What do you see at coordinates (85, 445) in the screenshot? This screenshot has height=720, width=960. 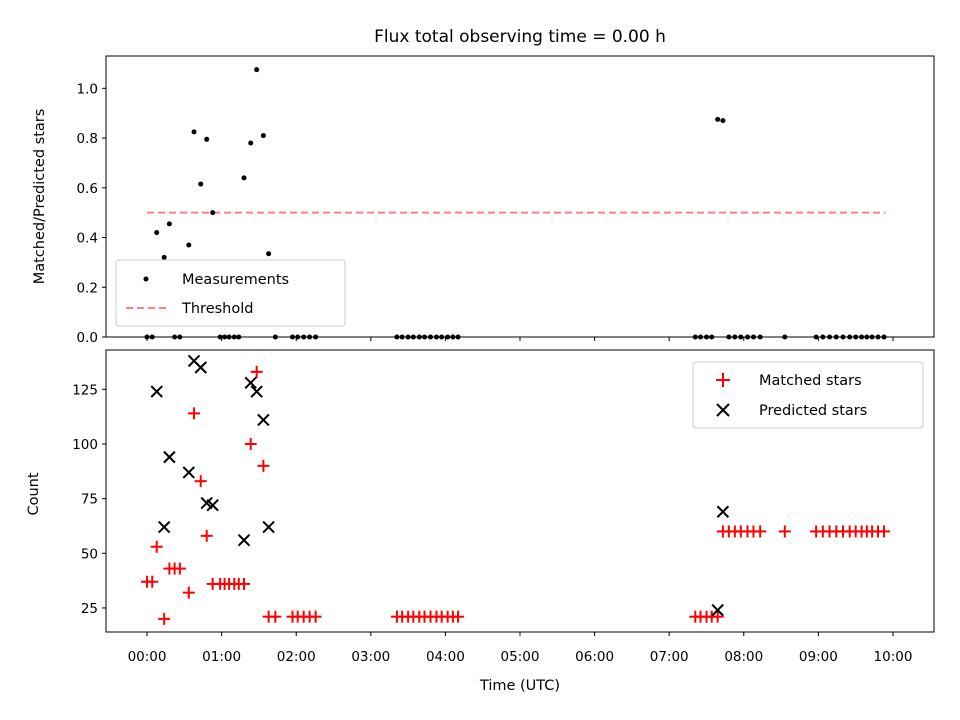 I see `bottom-y-tick-label: 100` at bounding box center [85, 445].